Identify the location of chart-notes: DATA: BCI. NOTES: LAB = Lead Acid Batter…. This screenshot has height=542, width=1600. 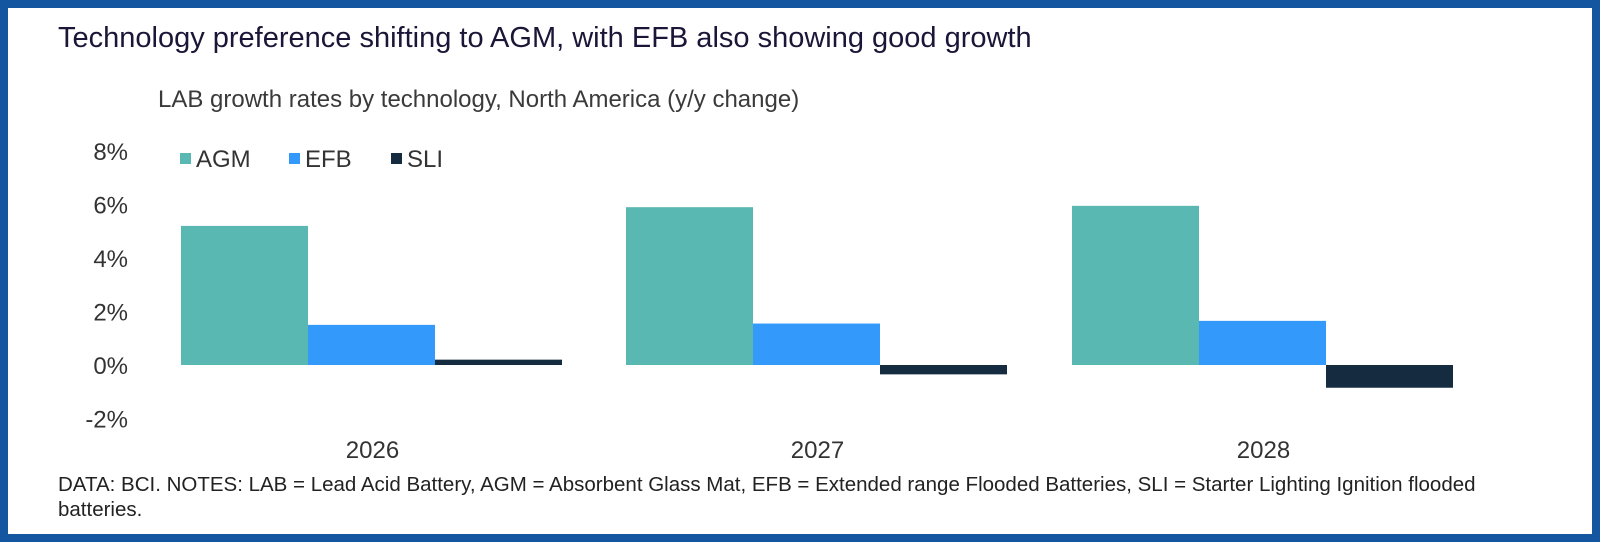
(767, 497).